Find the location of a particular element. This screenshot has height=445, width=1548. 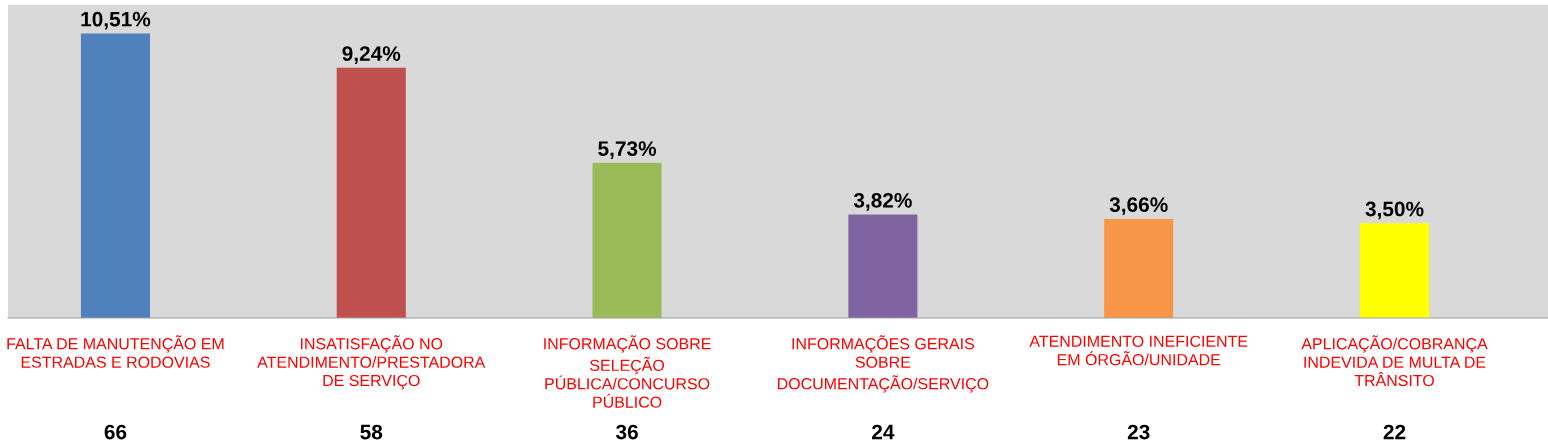

text: 22 is located at coordinates (1394, 432).